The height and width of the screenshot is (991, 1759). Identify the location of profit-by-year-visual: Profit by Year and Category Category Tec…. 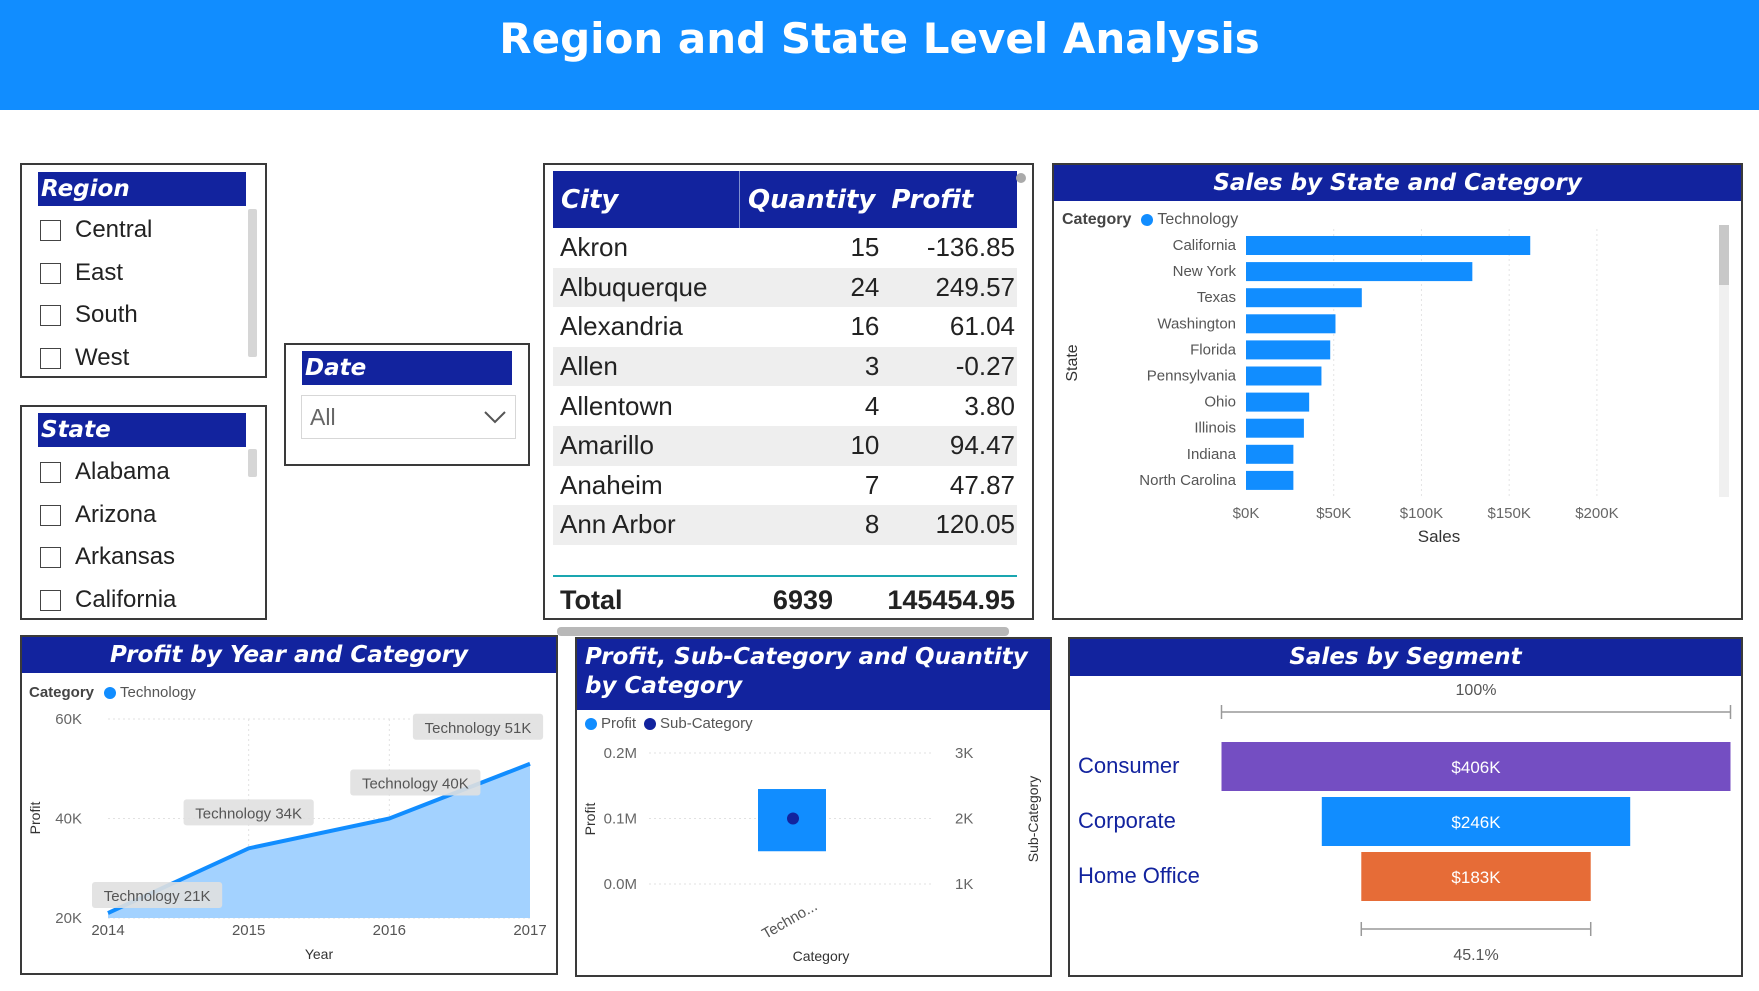
(289, 805).